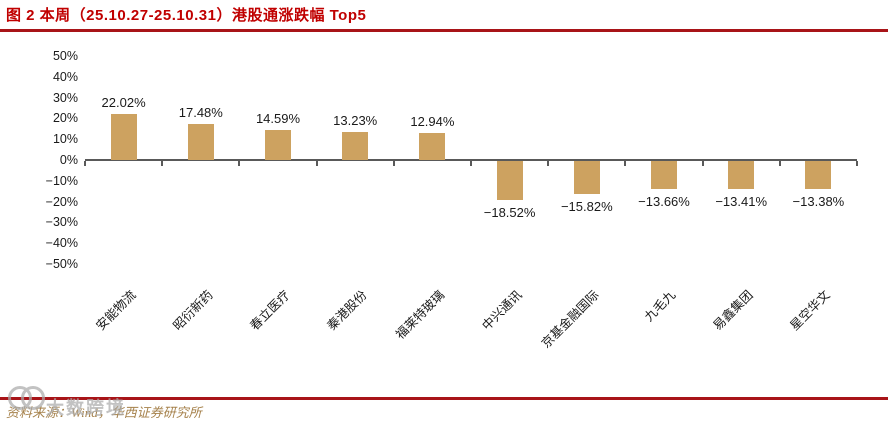  Describe the element at coordinates (741, 201) in the screenshot. I see `value-label: −13.41%` at that location.